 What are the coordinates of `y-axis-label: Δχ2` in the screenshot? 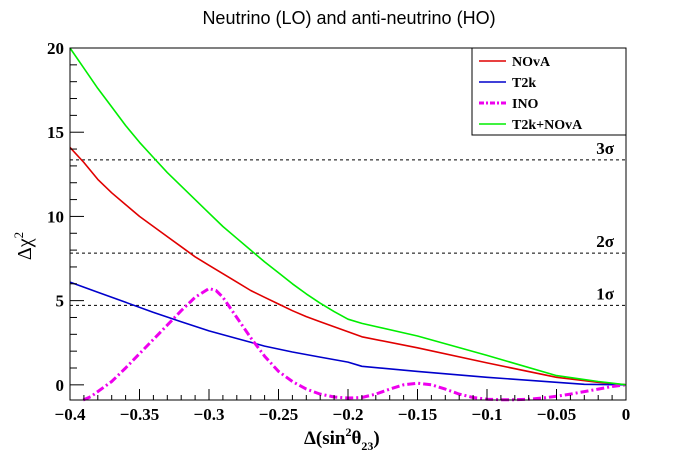 It's located at (23, 246).